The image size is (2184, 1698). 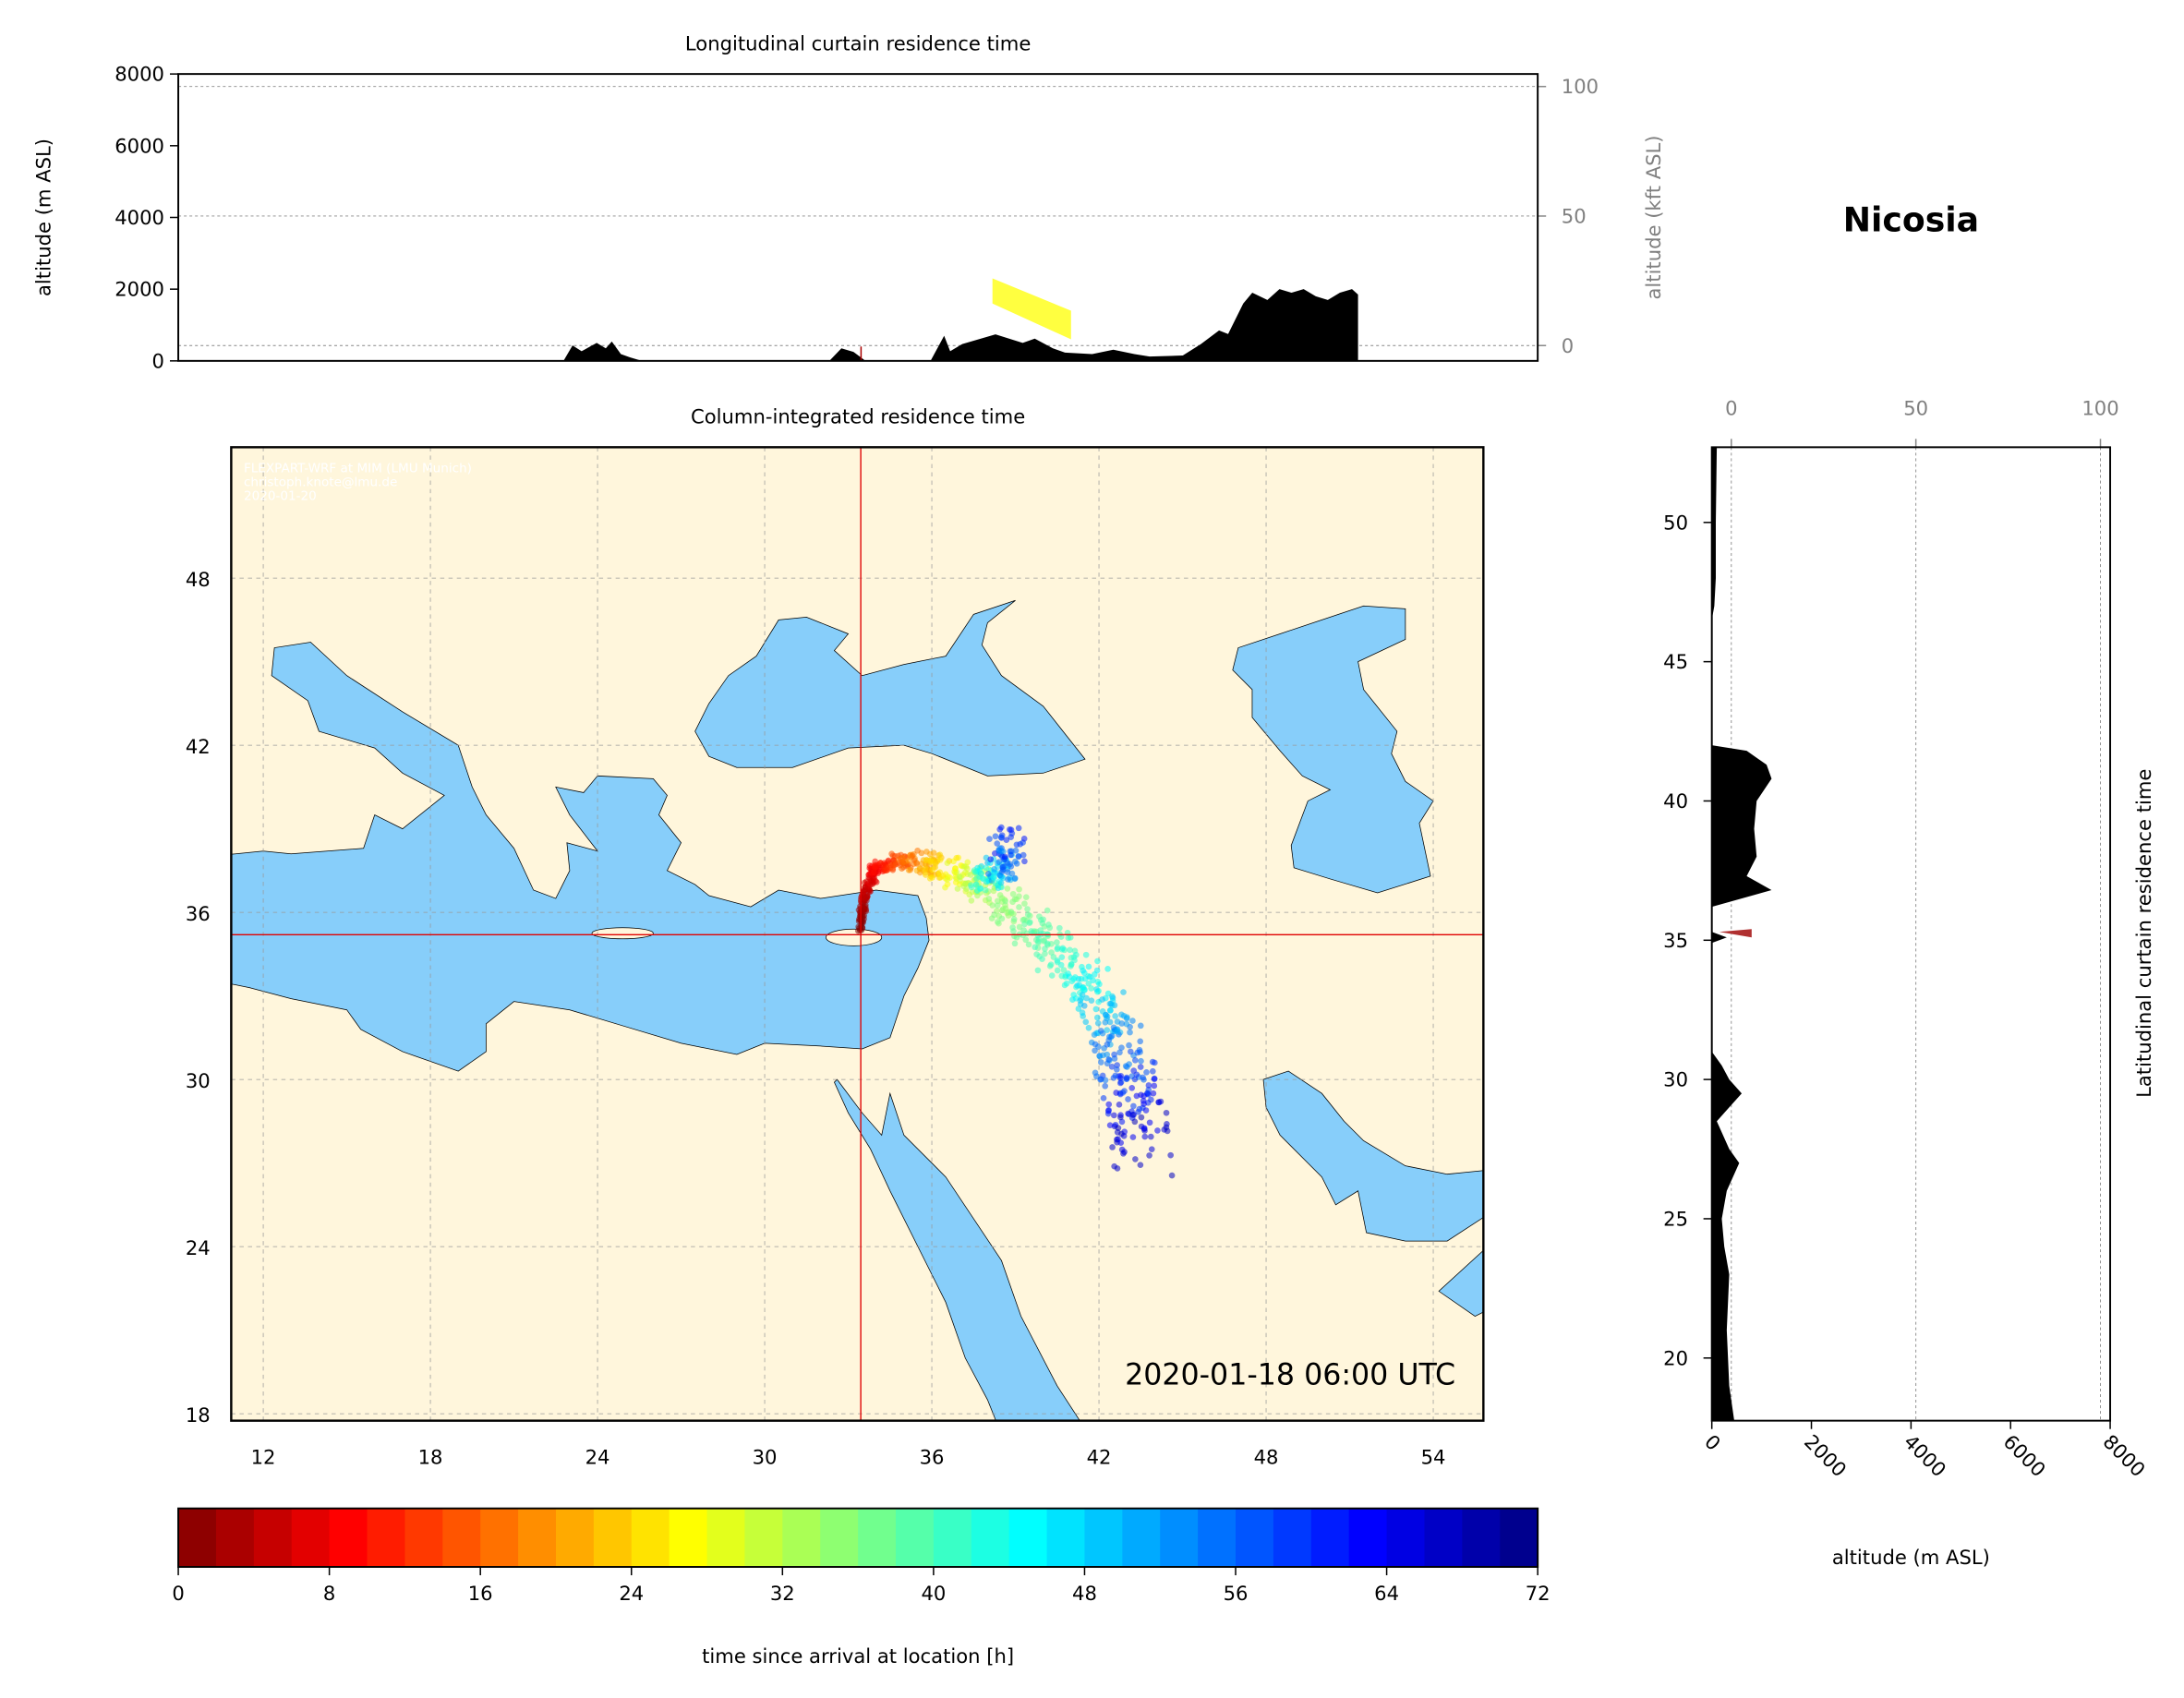 What do you see at coordinates (890, 688) in the screenshot?
I see `black-sea` at bounding box center [890, 688].